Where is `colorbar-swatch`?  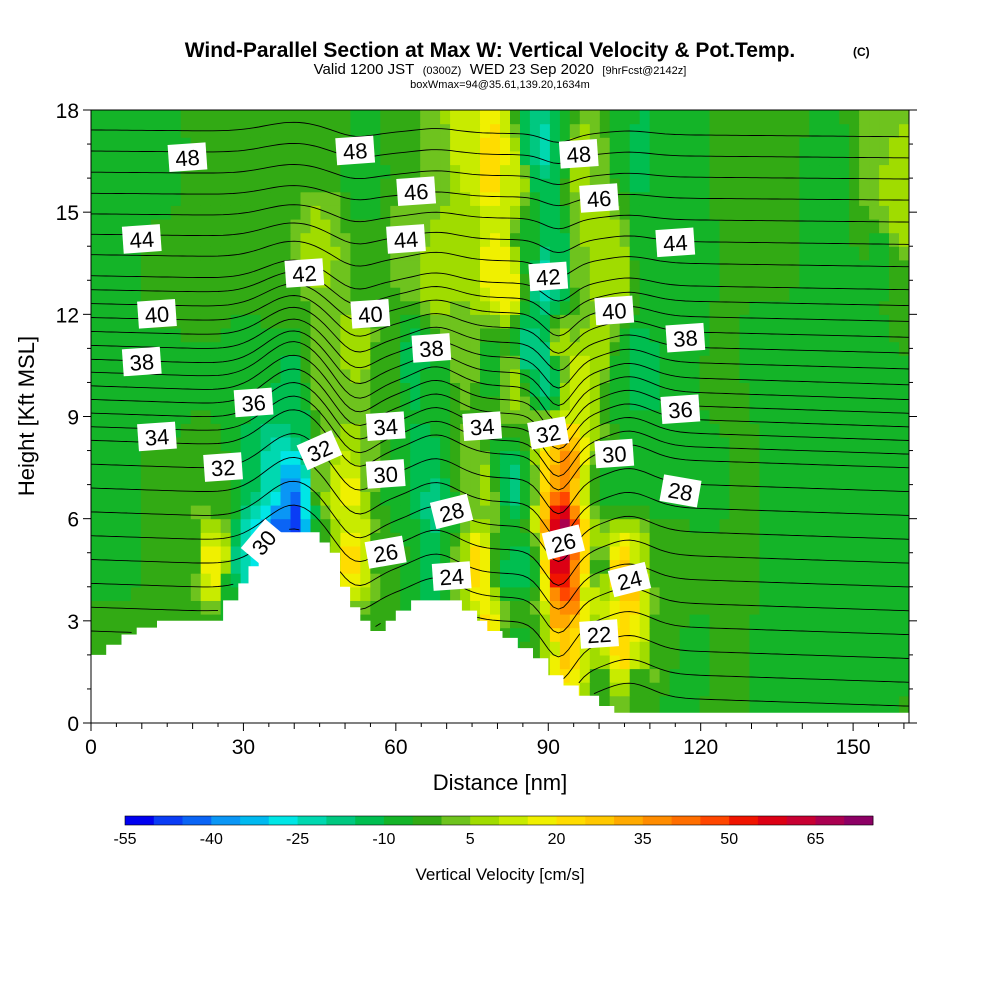 colorbar-swatch is located at coordinates (226, 820).